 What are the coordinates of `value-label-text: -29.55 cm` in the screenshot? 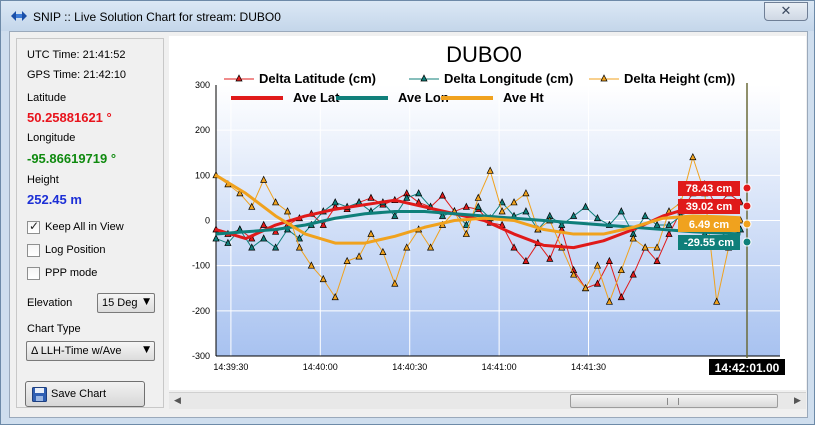 It's located at (709, 243).